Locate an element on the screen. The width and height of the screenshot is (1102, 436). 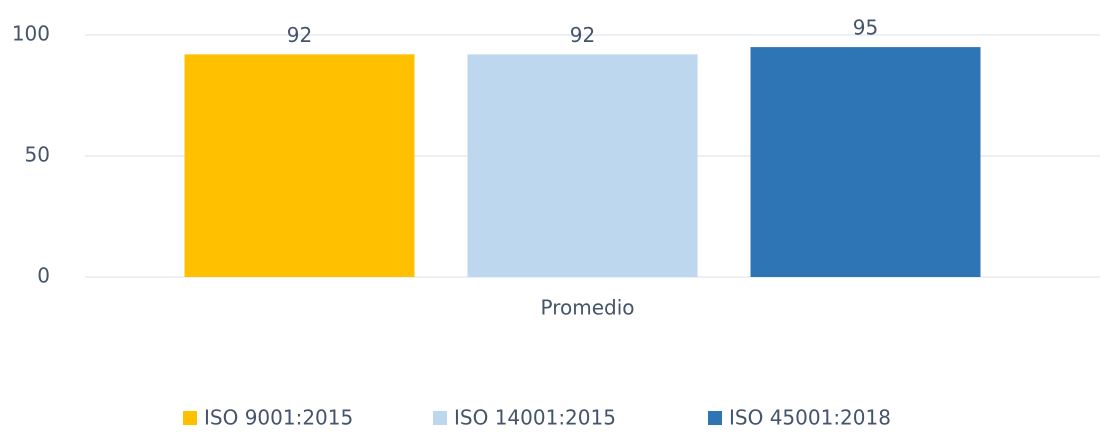
y-tick-label: 100 is located at coordinates (31, 34).